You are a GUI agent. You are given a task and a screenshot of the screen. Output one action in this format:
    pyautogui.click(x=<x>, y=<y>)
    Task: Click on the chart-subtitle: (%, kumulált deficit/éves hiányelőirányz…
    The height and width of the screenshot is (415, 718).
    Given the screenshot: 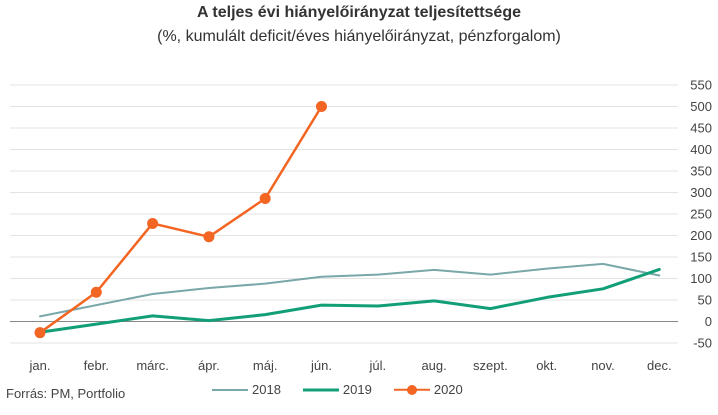 What is the action you would take?
    pyautogui.click(x=359, y=36)
    